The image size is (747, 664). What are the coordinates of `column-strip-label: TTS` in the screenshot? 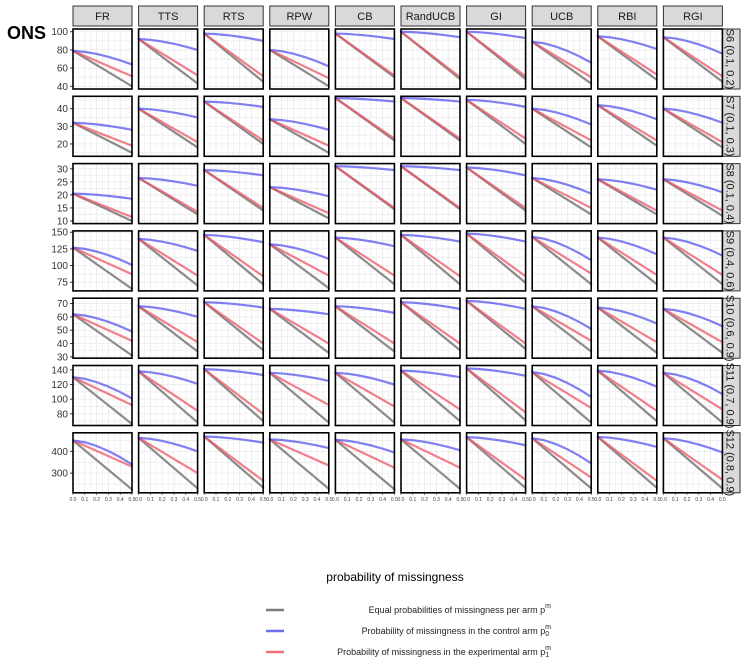 It's located at (168, 17).